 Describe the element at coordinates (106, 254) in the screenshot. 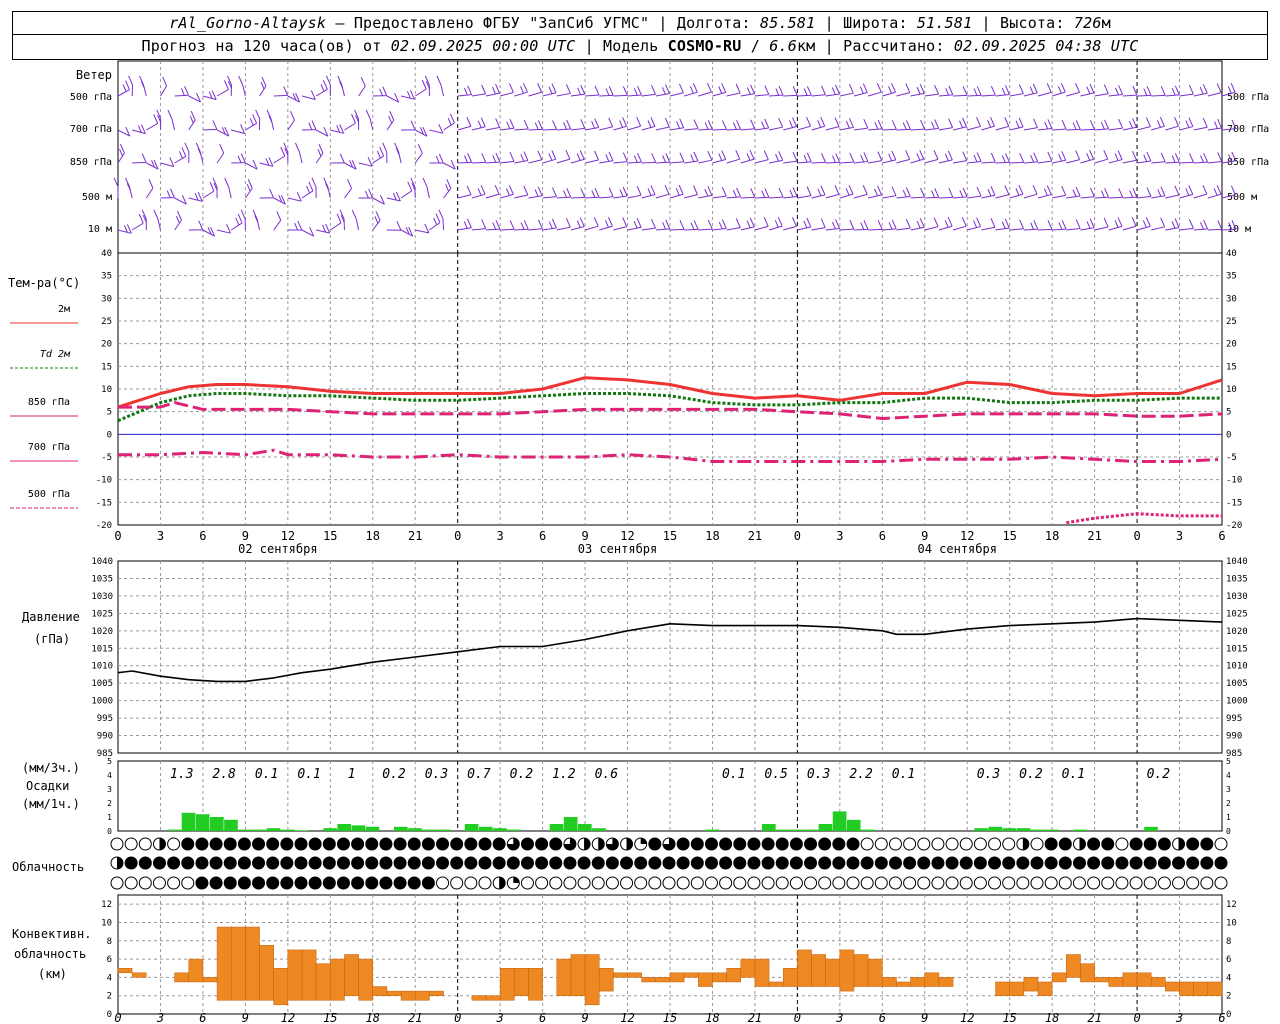

I see `temp-tick-left: 40` at that location.